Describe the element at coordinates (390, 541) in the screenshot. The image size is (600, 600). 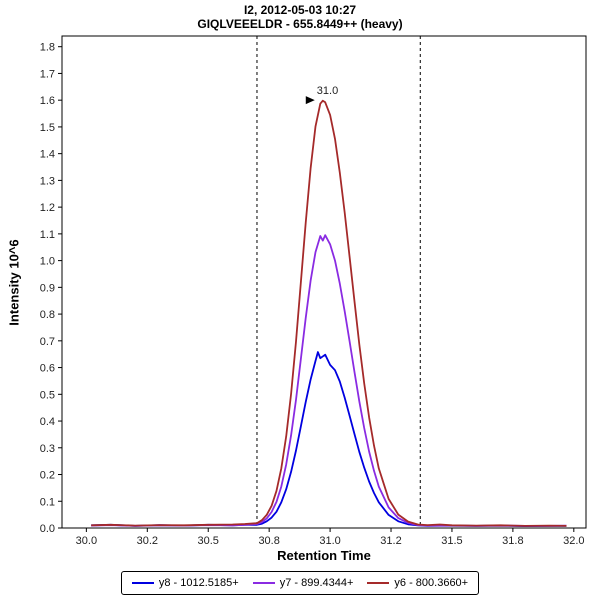
I see `x-tick-label: 31.2` at that location.